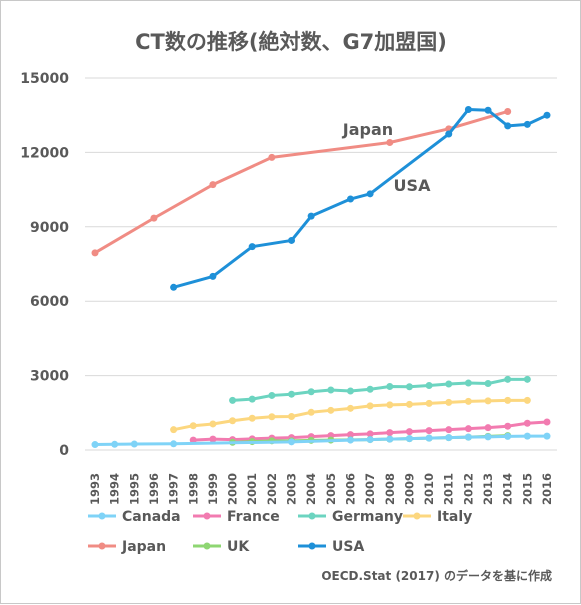  What do you see at coordinates (367, 129) in the screenshot?
I see `annotation-japan: Japan` at bounding box center [367, 129].